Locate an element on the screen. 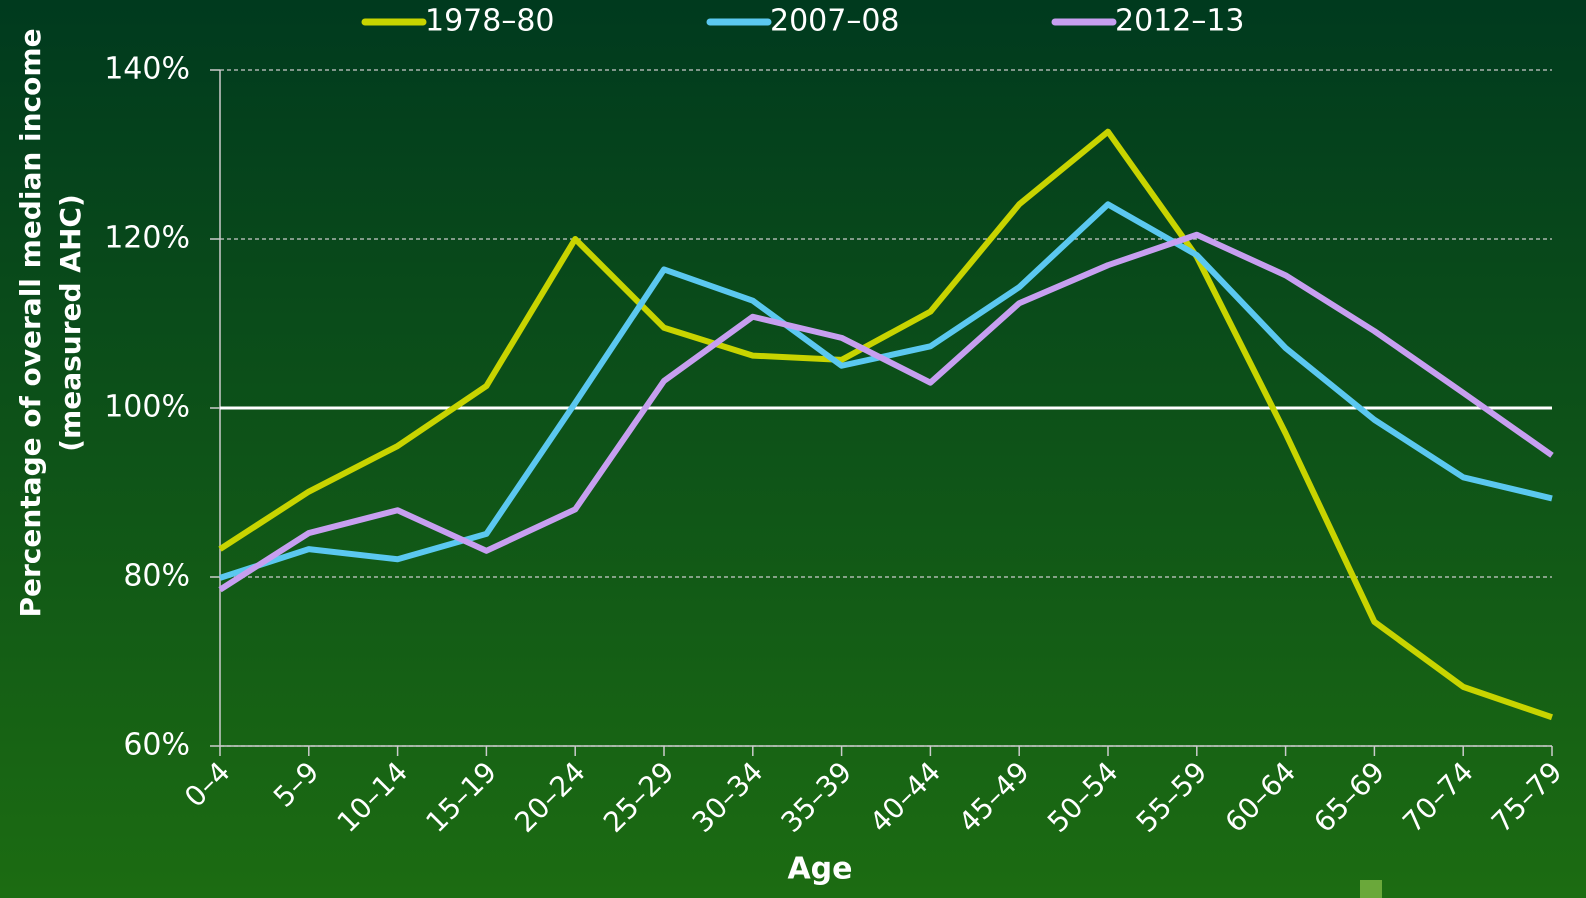 This screenshot has height=898, width=1586. y-tick-label: 100% is located at coordinates (147, 407).